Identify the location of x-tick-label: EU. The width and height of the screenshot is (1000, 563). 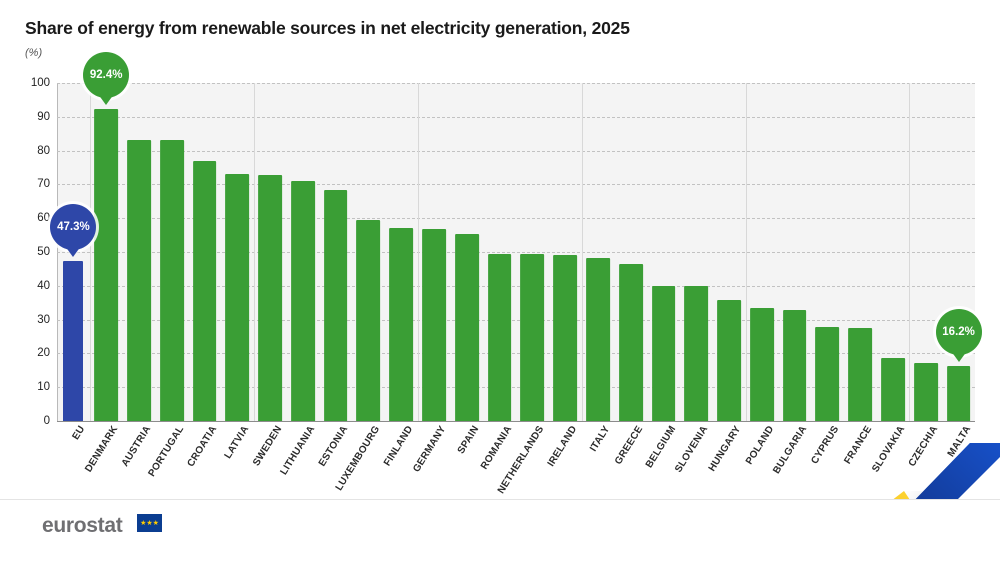
(79, 433).